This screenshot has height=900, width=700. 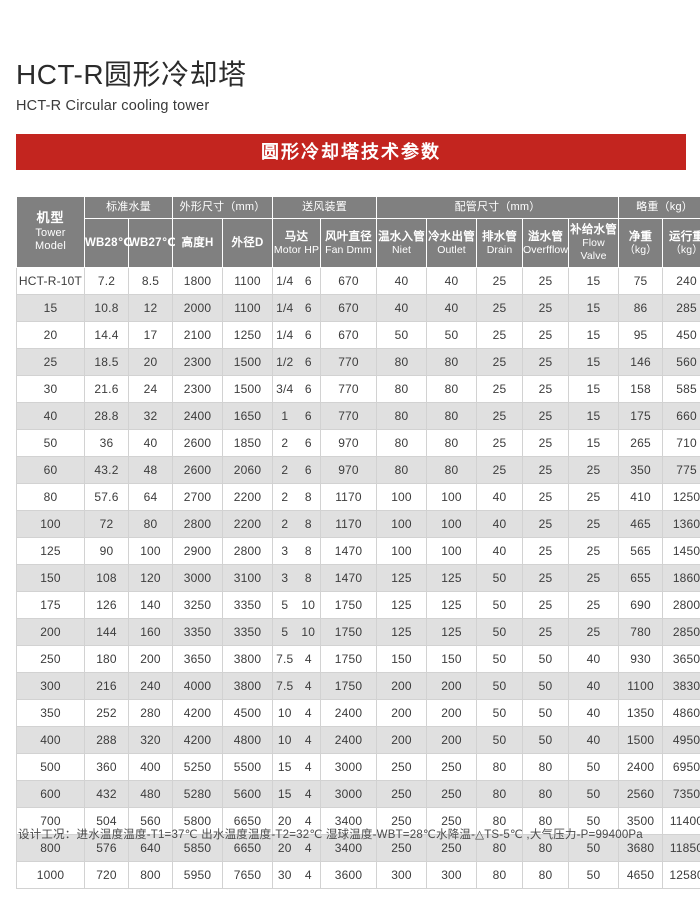 I want to click on col-header-inlet-cn: 温水入管, so click(x=401, y=236).